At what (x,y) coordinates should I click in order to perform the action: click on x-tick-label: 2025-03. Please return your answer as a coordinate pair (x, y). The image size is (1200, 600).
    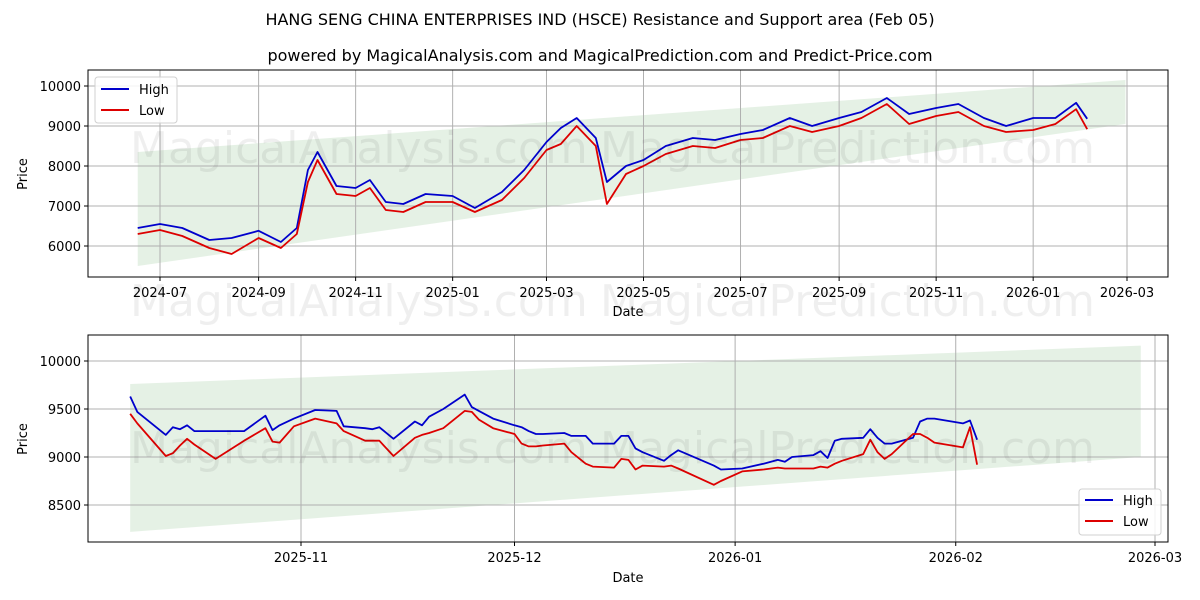
    Looking at the image, I should click on (546, 293).